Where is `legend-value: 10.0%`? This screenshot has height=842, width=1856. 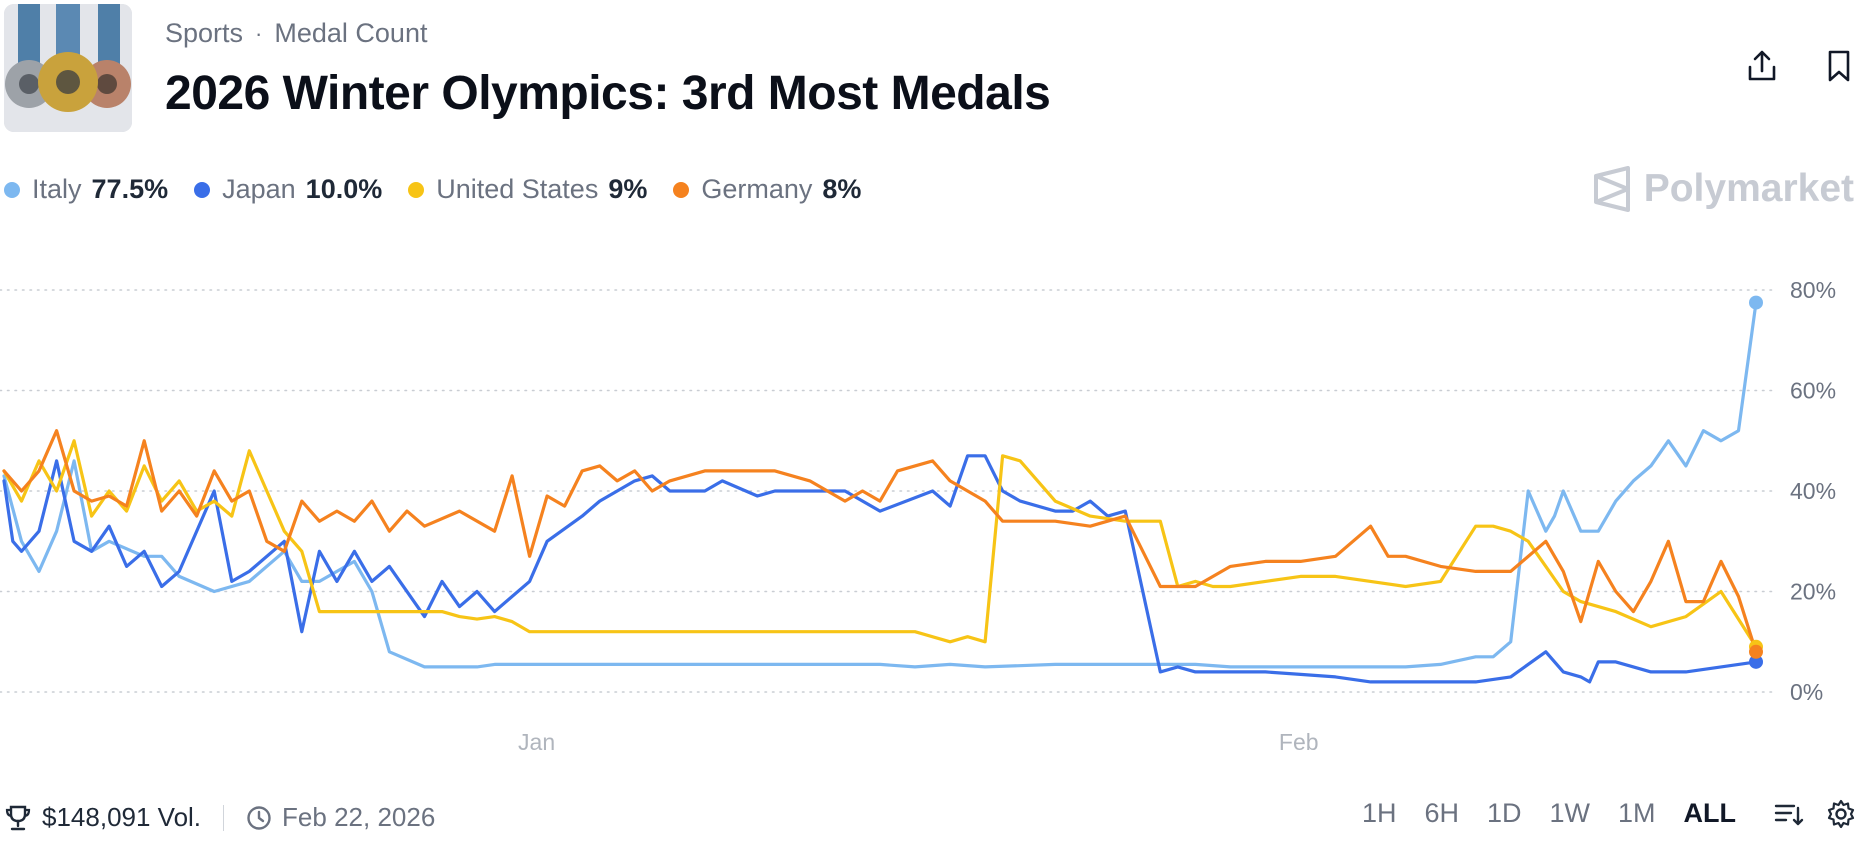
legend-value: 10.0% is located at coordinates (344, 189).